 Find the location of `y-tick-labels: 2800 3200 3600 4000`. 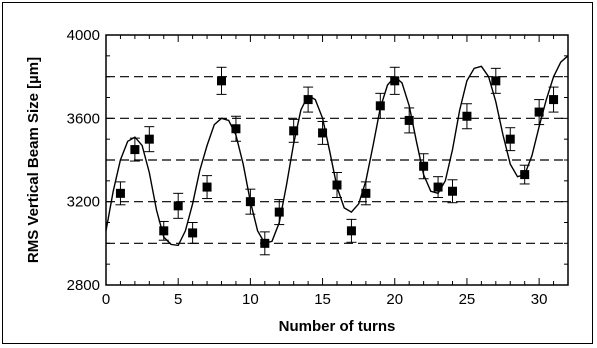

y-tick-labels: 2800 3200 3600 4000 is located at coordinates (83, 160).